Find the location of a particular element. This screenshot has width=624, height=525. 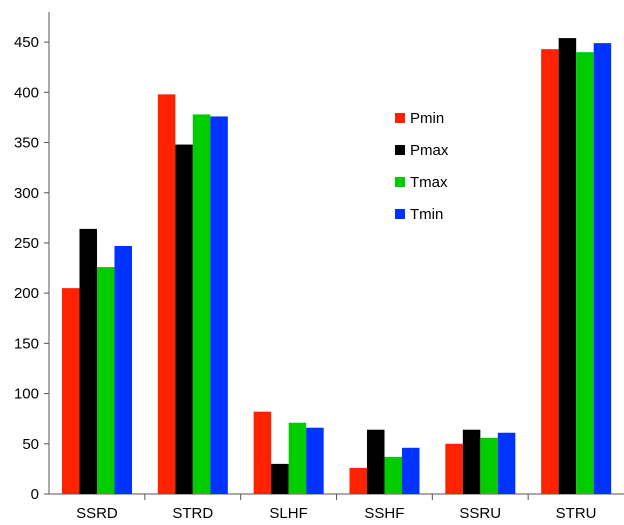

y-tick-label: 150 is located at coordinates (26, 343).